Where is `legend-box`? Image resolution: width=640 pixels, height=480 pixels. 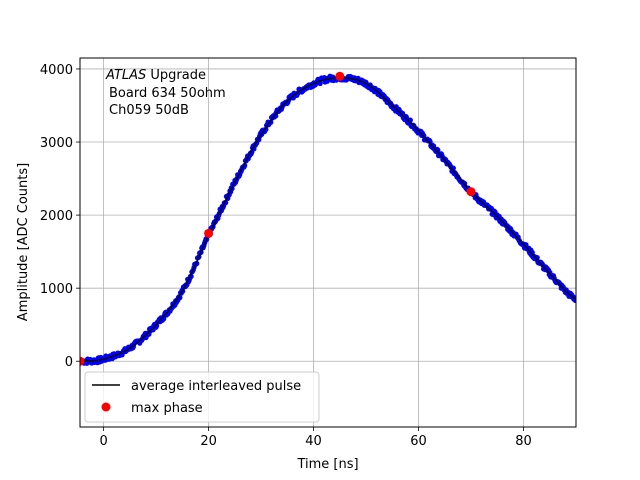 legend-box is located at coordinates (202, 397).